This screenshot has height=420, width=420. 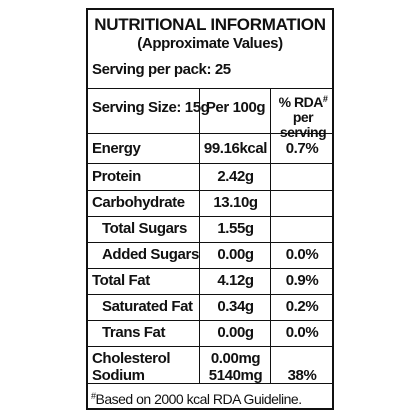 What do you see at coordinates (118, 375) in the screenshot?
I see `nutrient-name: Sodium` at bounding box center [118, 375].